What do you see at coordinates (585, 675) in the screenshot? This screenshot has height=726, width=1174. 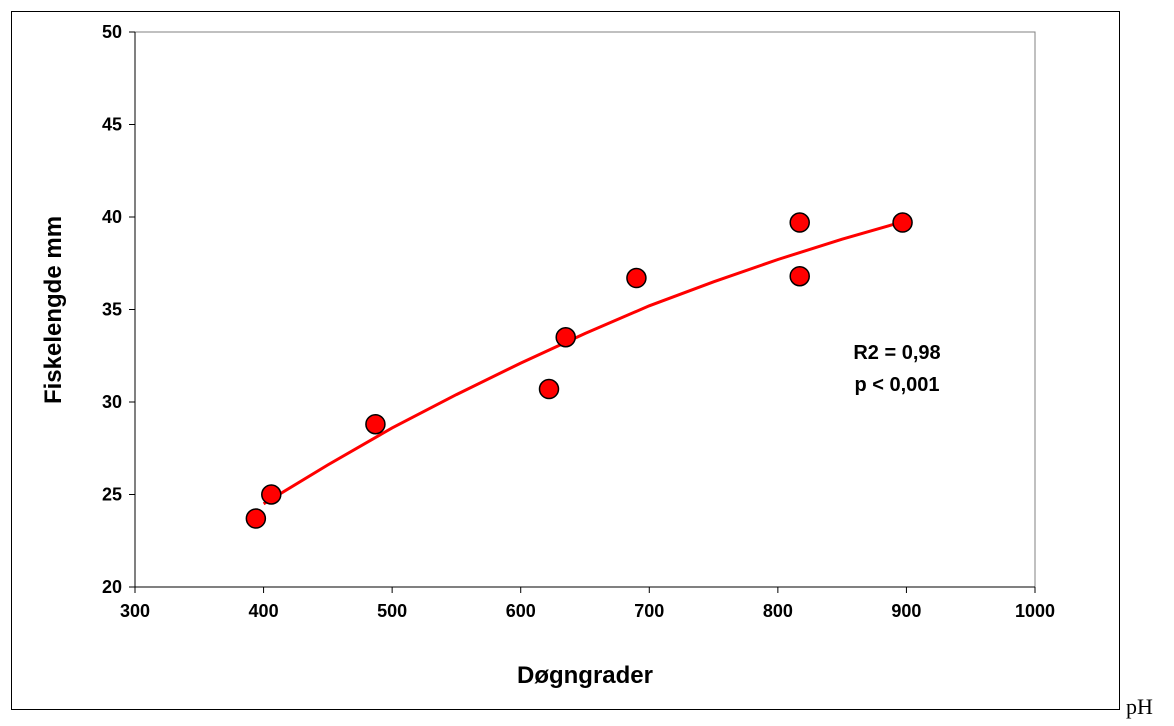 I see `x-axis-title: Døgngrader` at bounding box center [585, 675].